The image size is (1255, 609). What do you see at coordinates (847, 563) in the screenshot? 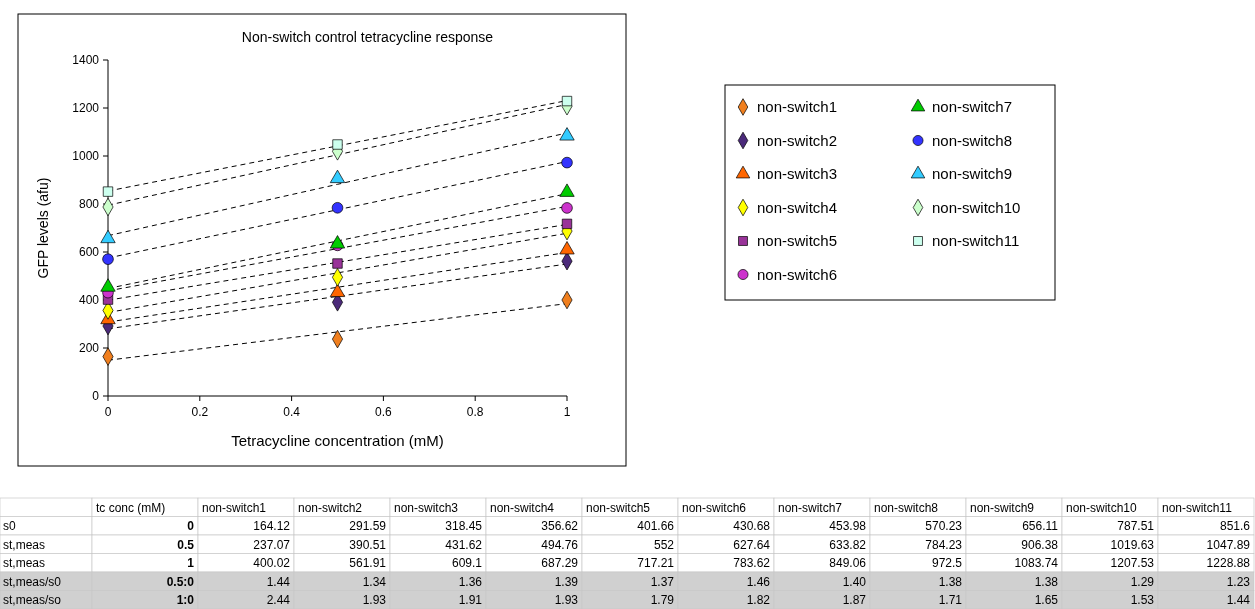
I see `text: 849.06` at bounding box center [847, 563].